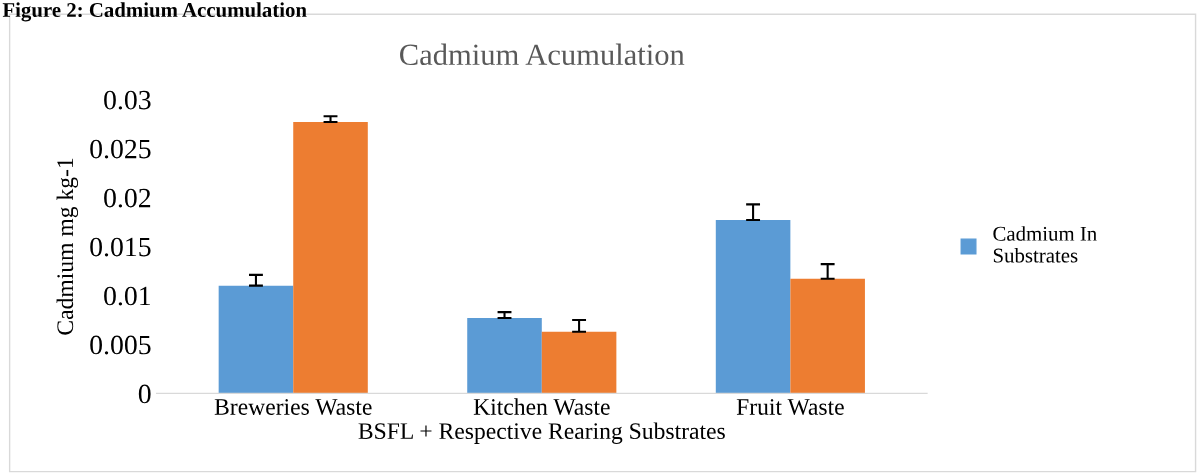 Image resolution: width=1204 pixels, height=474 pixels. What do you see at coordinates (293, 407) in the screenshot?
I see `x-tick-label: Breweries Waste` at bounding box center [293, 407].